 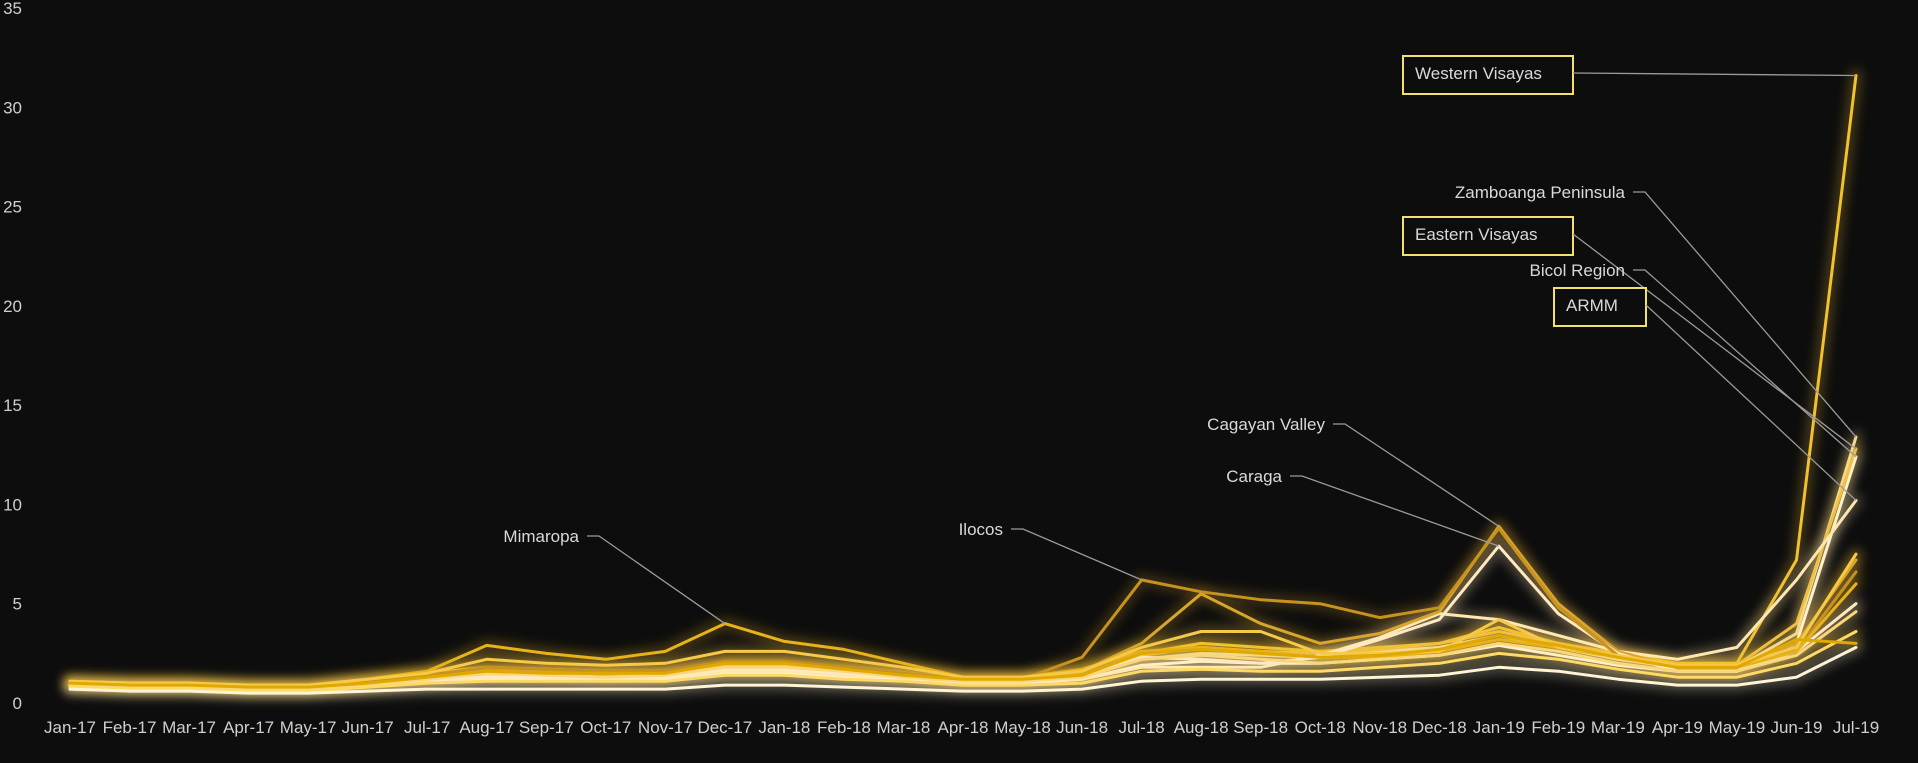 What do you see at coordinates (605, 727) in the screenshot?
I see `x-tick-label: Oct-17` at bounding box center [605, 727].